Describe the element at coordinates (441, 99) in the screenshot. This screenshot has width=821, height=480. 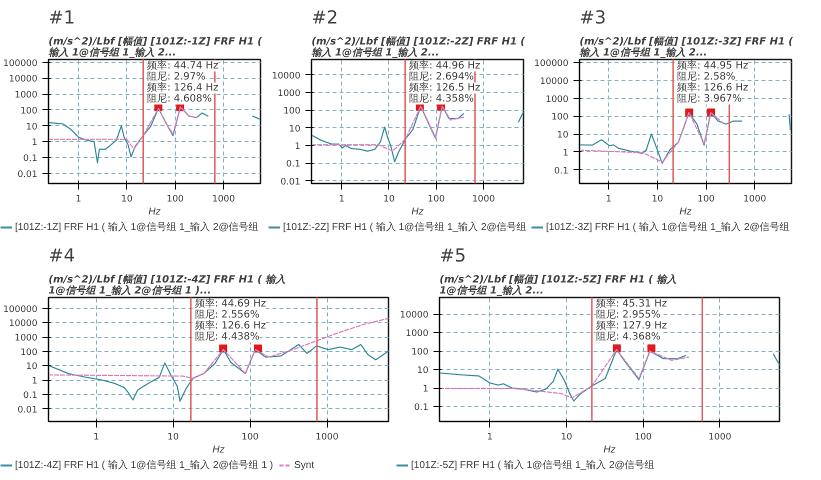
I see `annotation: 阻尼: 4.358%` at that location.